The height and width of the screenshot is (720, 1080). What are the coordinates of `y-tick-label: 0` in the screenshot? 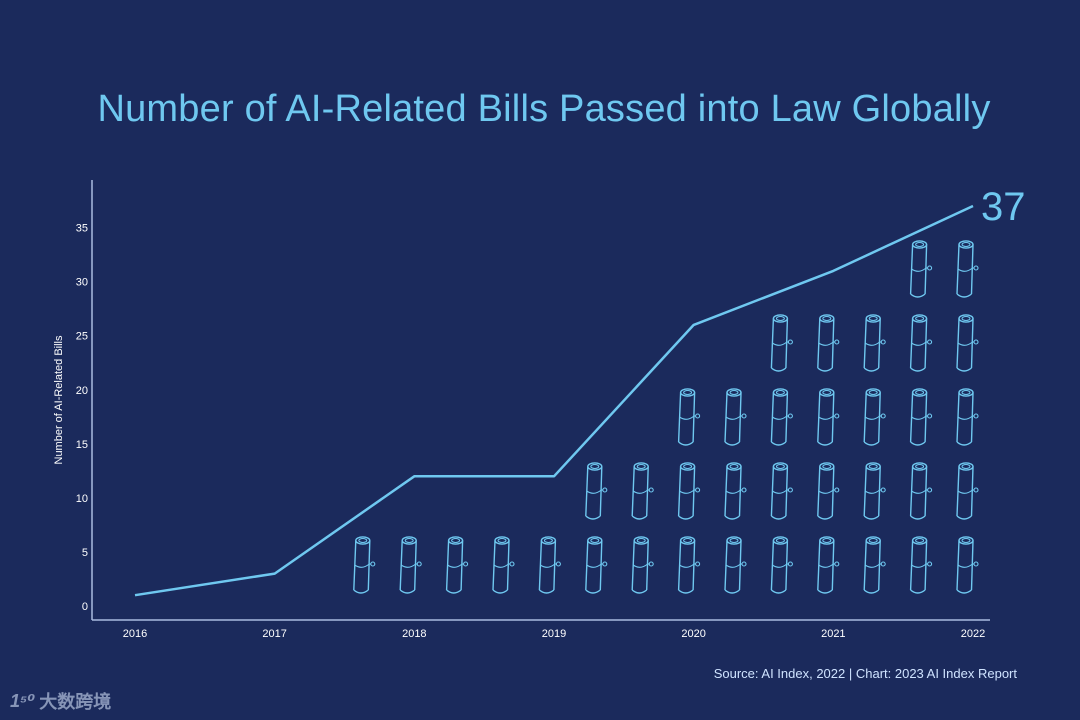 It's located at (85, 607).